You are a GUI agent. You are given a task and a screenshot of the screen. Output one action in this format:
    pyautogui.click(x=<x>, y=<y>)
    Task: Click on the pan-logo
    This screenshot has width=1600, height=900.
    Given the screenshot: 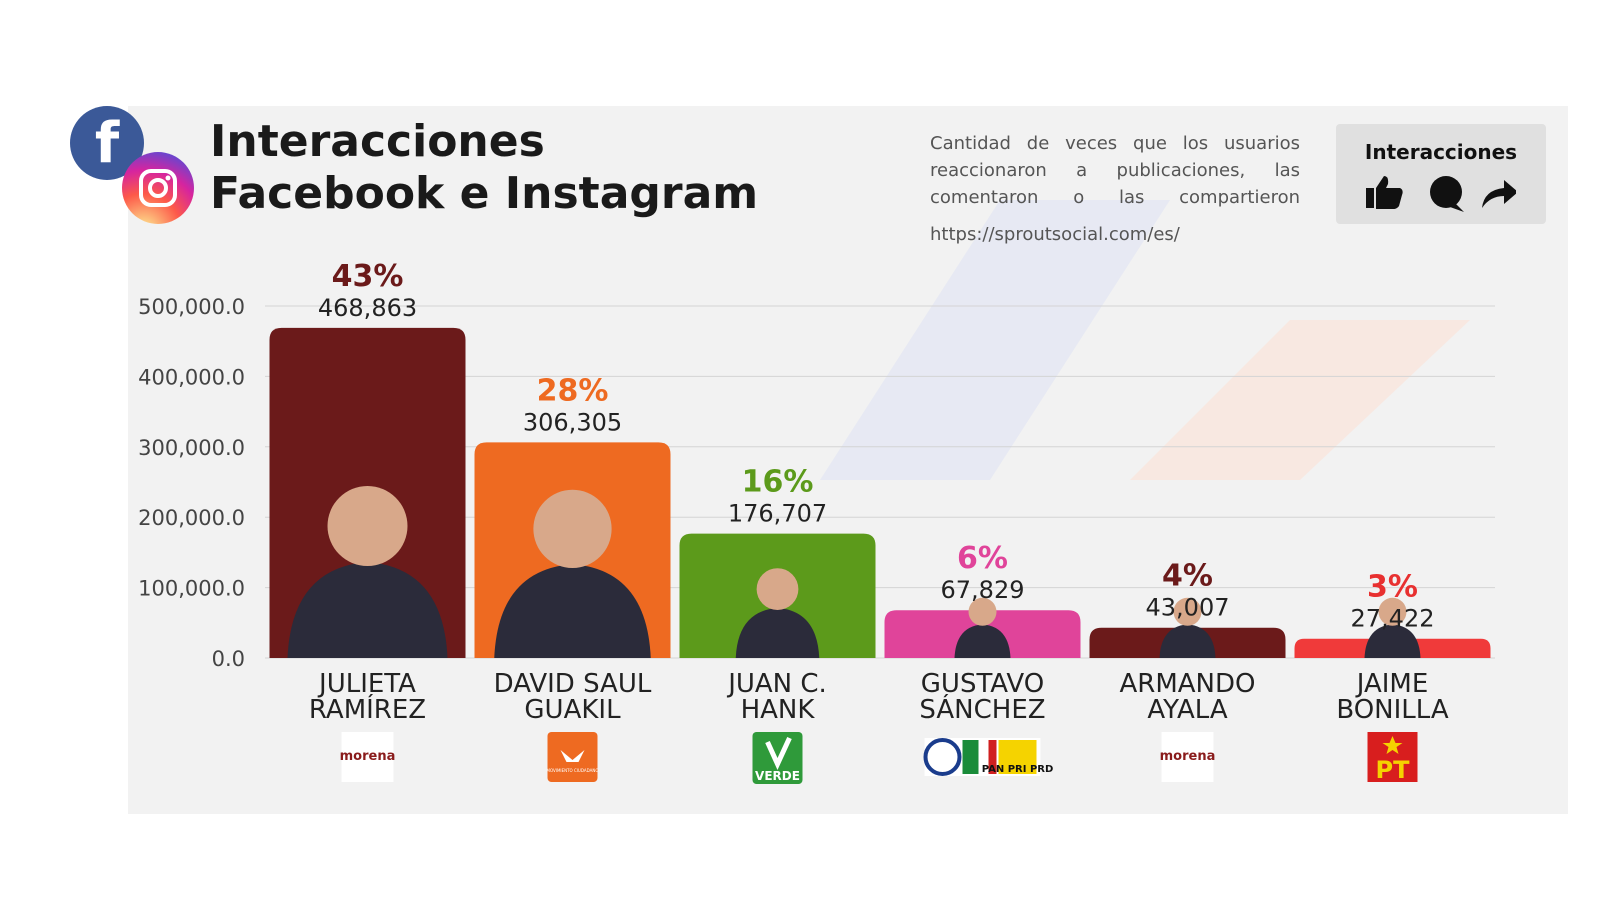 What is the action you would take?
    pyautogui.click(x=942, y=757)
    